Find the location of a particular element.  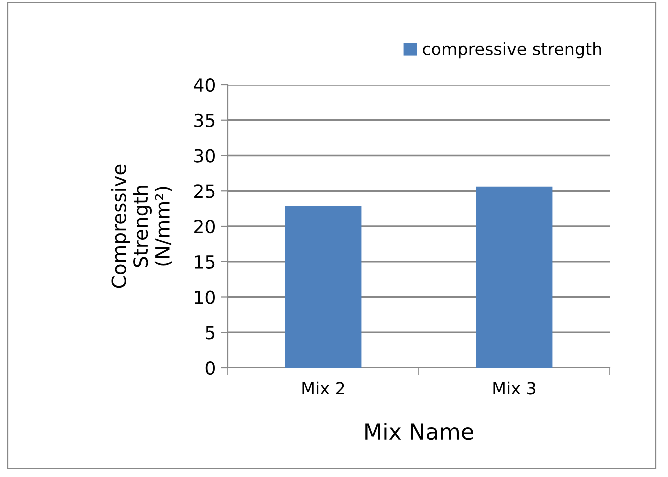

y-axis-title: Compressive Strength (N/mm²) is located at coordinates (141, 226).